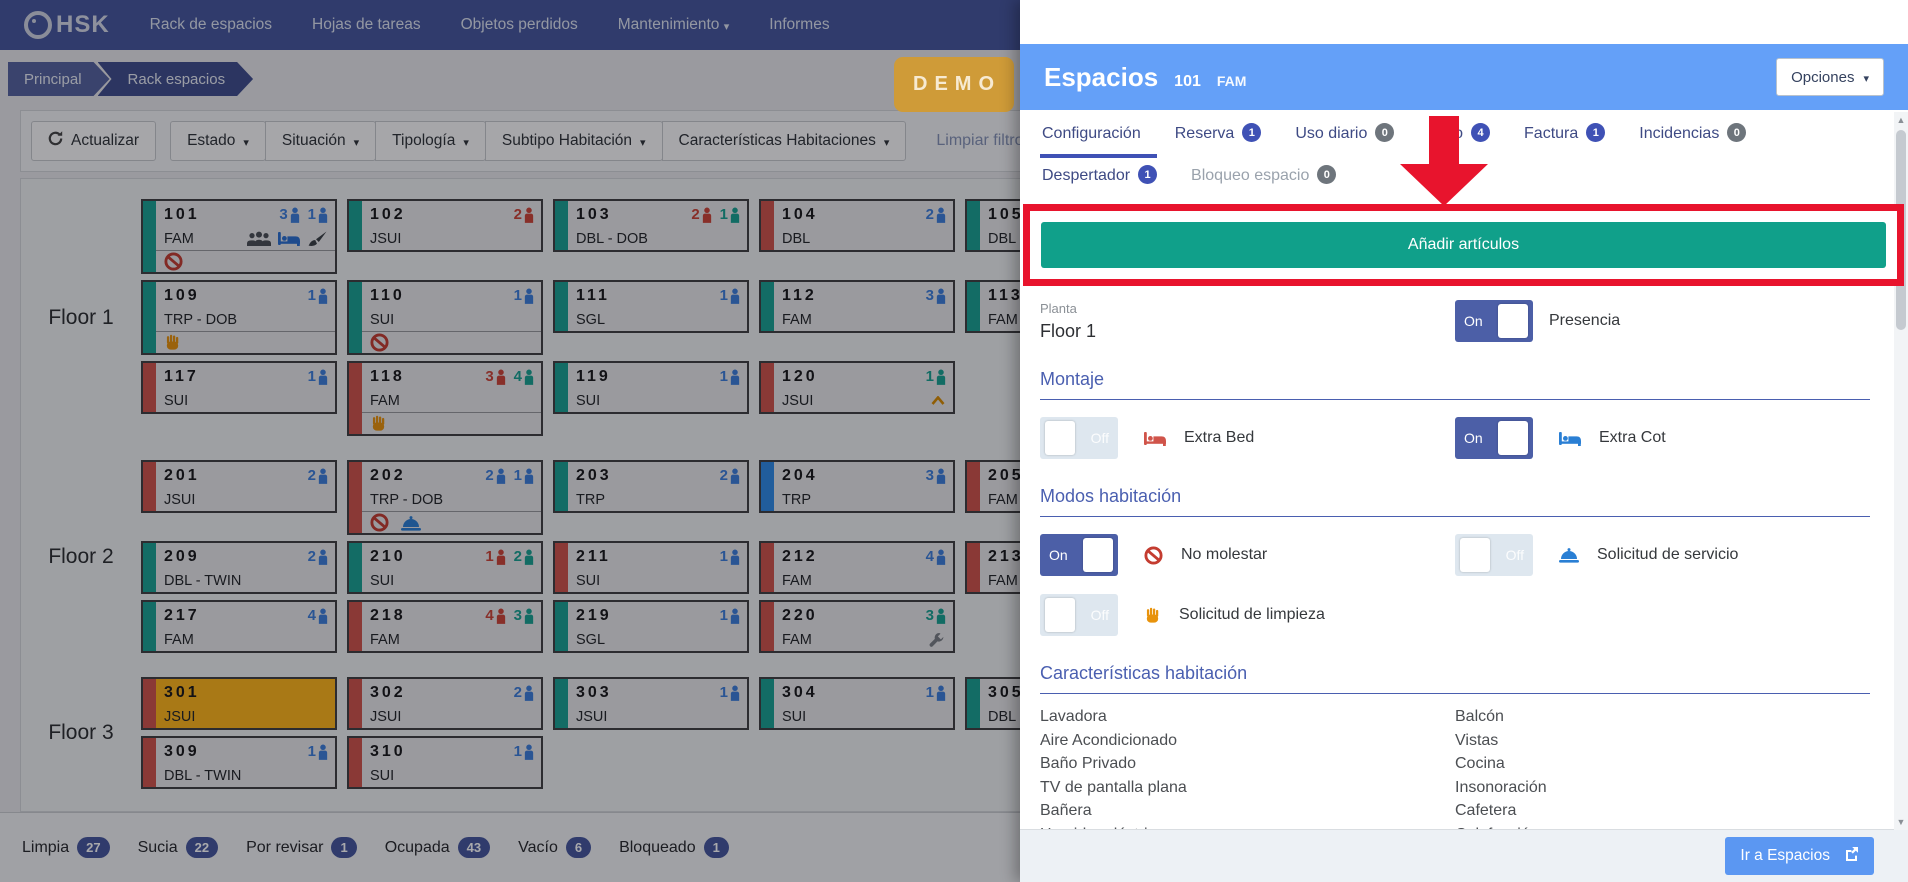 This screenshot has width=1908, height=882. What do you see at coordinates (55, 138) in the screenshot?
I see `refresh-icon-glyph` at bounding box center [55, 138].